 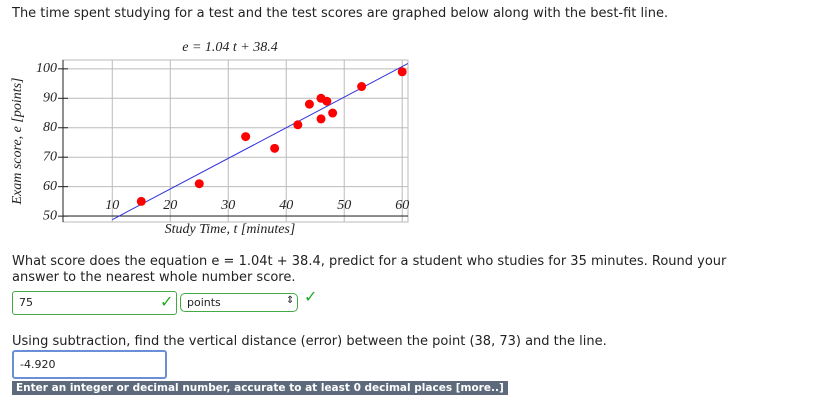 I want to click on y-tick-label: 70, so click(x=50, y=156).